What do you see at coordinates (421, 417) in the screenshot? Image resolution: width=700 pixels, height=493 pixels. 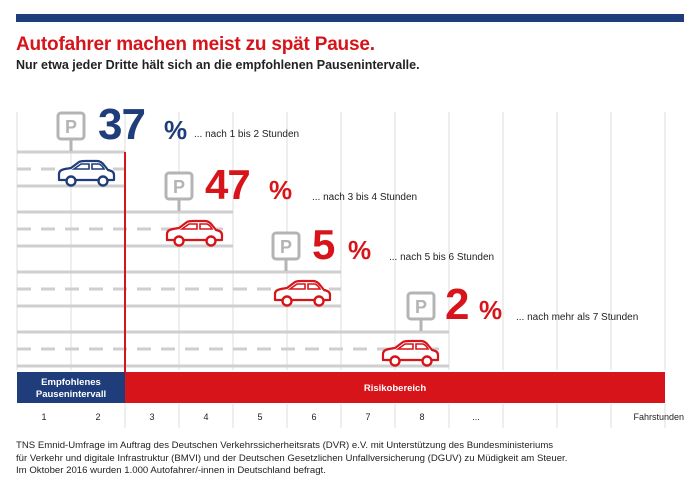 I see `x-tick-label: 8` at bounding box center [421, 417].